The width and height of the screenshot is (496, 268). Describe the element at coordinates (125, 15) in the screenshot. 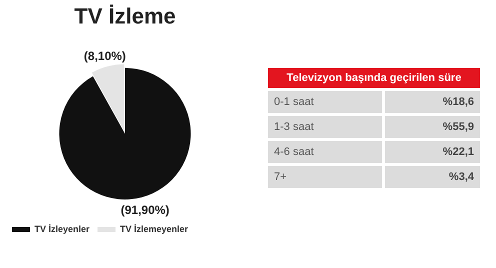

I see `chart-title: TV İzleme` at that location.